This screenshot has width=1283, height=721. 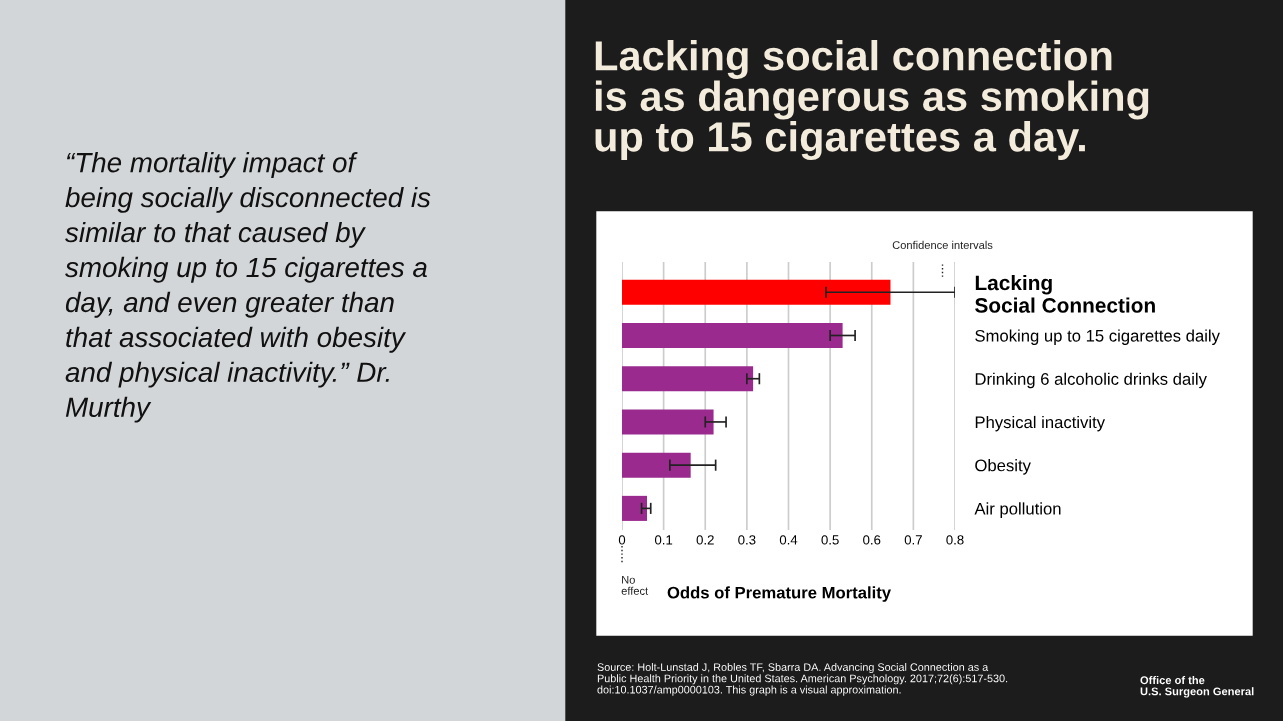 What do you see at coordinates (872, 540) in the screenshot?
I see `x-tick-label: 0.6` at bounding box center [872, 540].